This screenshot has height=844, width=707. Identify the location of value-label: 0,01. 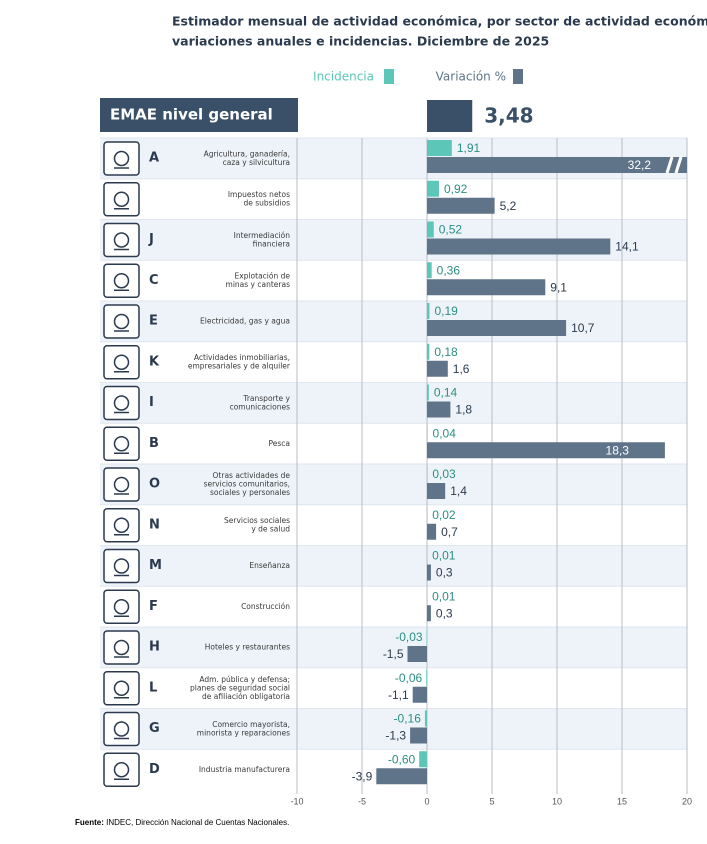
(444, 556).